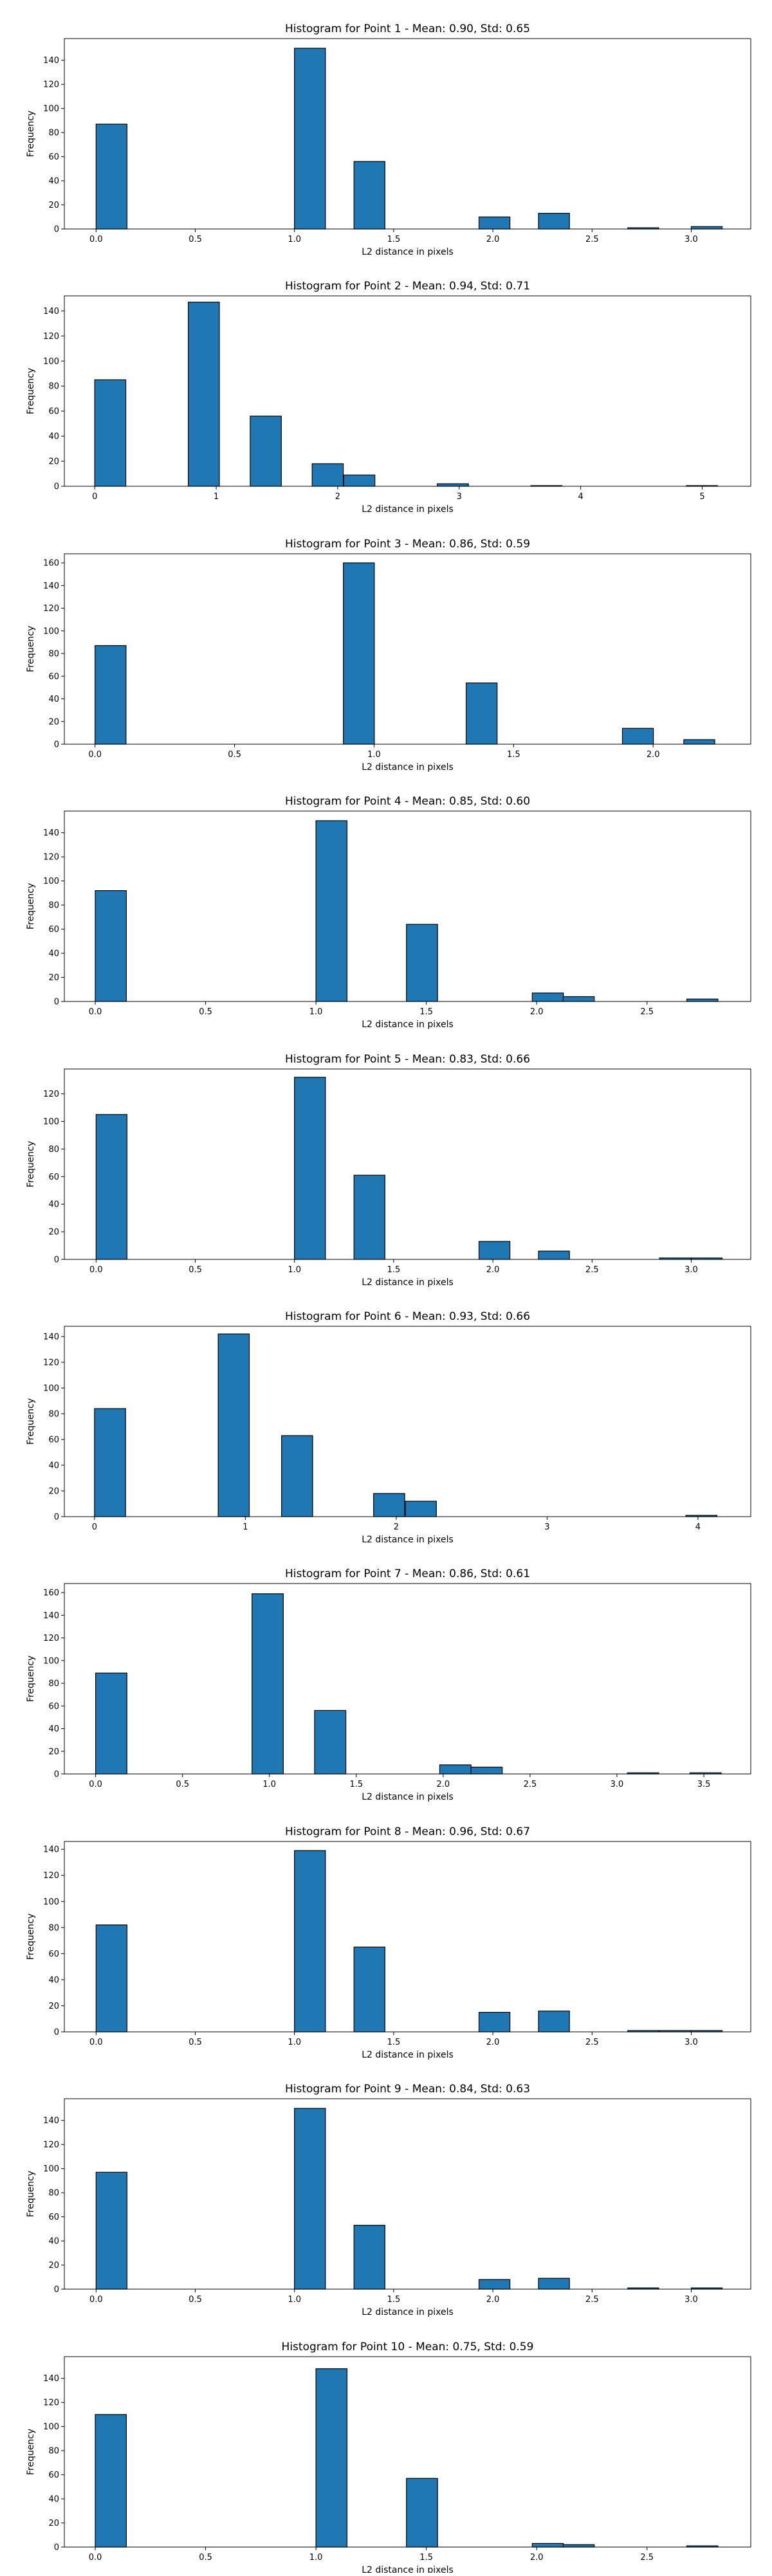  What do you see at coordinates (592, 2300) in the screenshot?
I see `x-tick-label: 2.5` at bounding box center [592, 2300].